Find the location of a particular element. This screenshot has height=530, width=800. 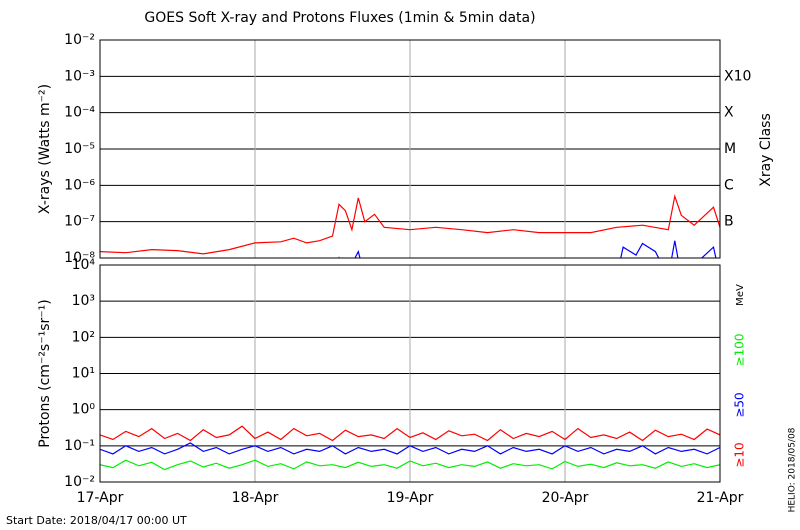

class-label: C is located at coordinates (729, 185).